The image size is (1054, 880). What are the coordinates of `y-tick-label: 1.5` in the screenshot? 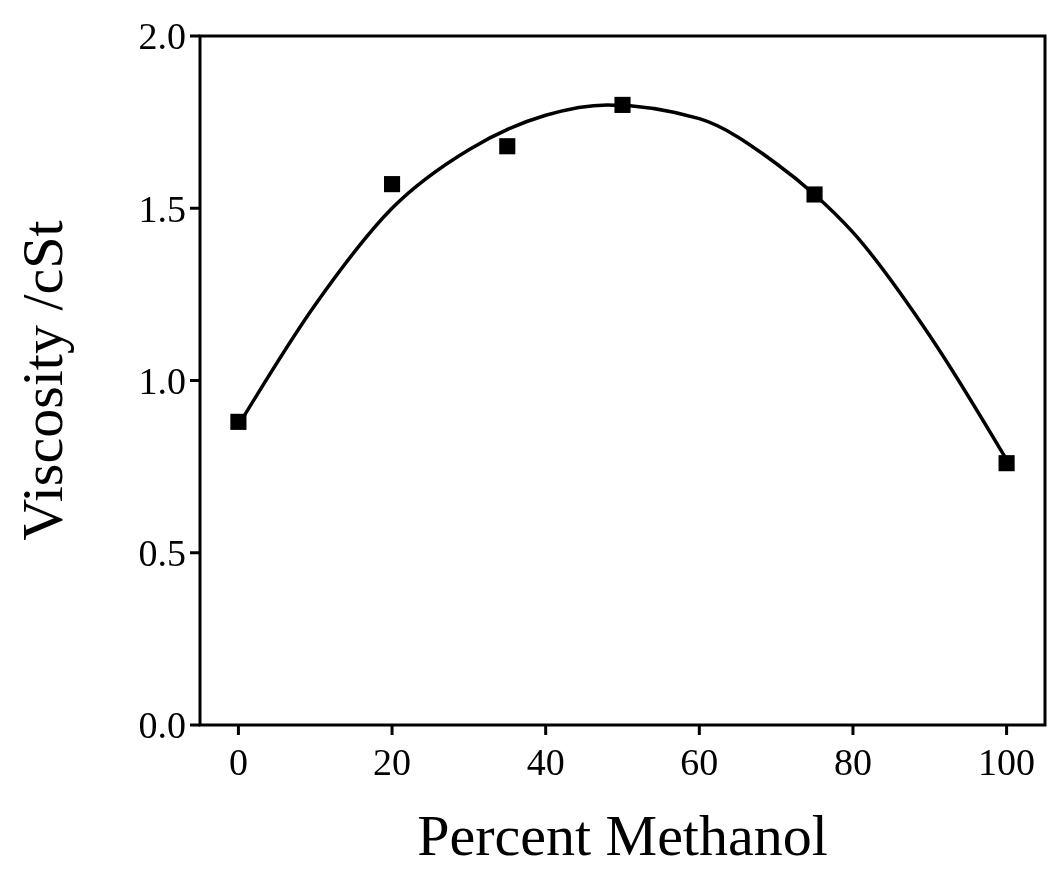 It's located at (162, 208).